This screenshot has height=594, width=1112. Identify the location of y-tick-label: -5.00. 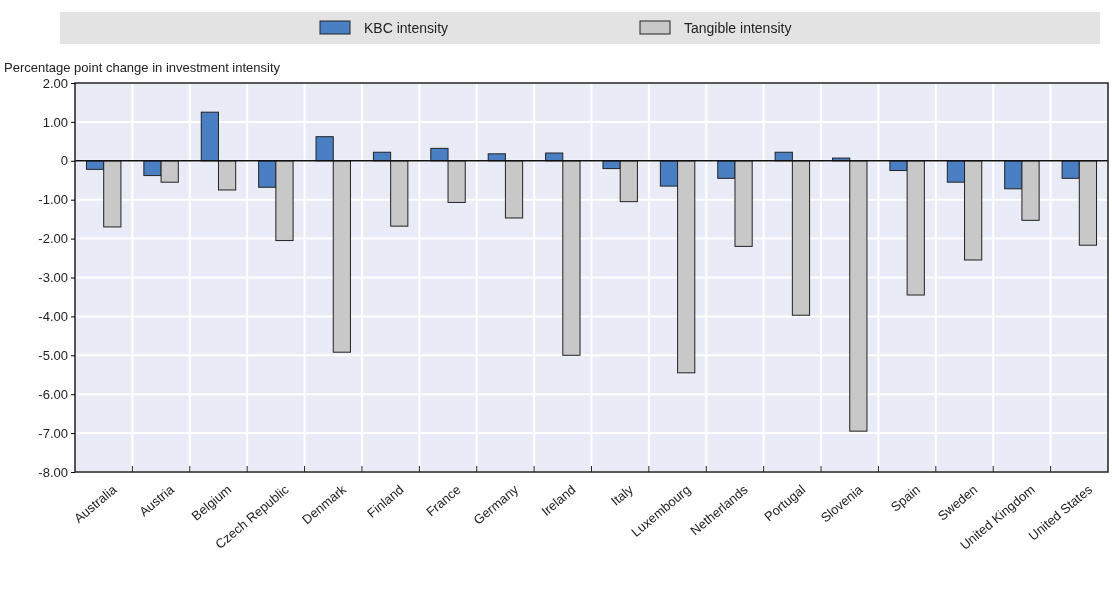
(53, 355).